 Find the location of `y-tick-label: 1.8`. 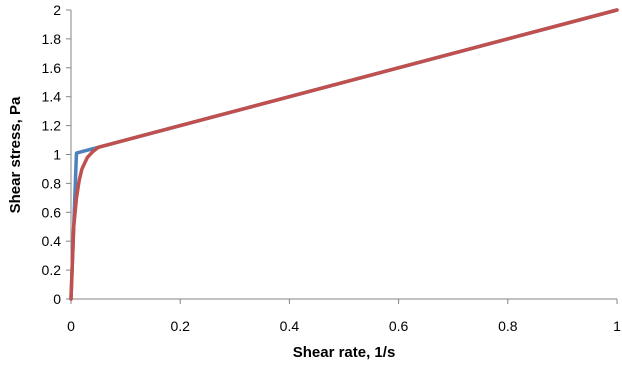

y-tick-label: 1.8 is located at coordinates (52, 39).